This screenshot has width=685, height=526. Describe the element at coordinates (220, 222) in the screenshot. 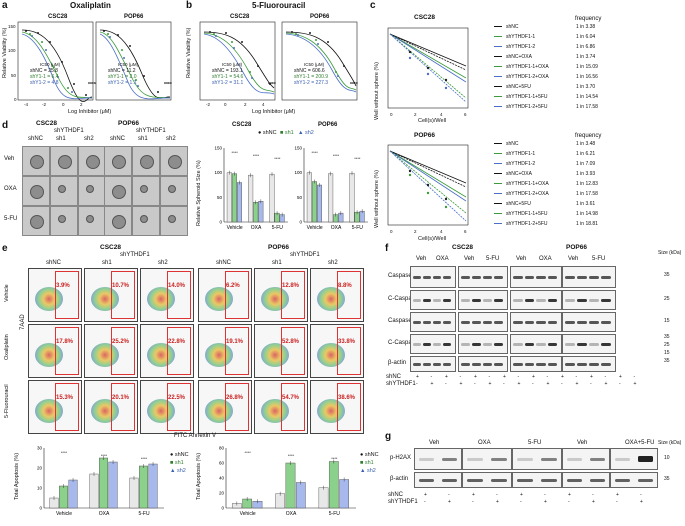

I see `d-chart-ytick-0-0: 0` at that location.